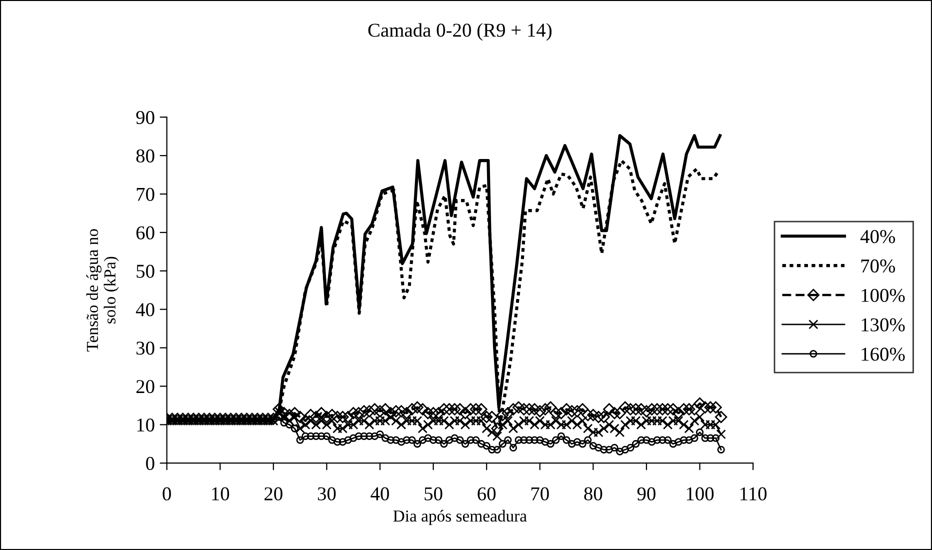 This screenshot has width=932, height=550. Describe the element at coordinates (145, 233) in the screenshot. I see `y-tick-label: 60` at that location.